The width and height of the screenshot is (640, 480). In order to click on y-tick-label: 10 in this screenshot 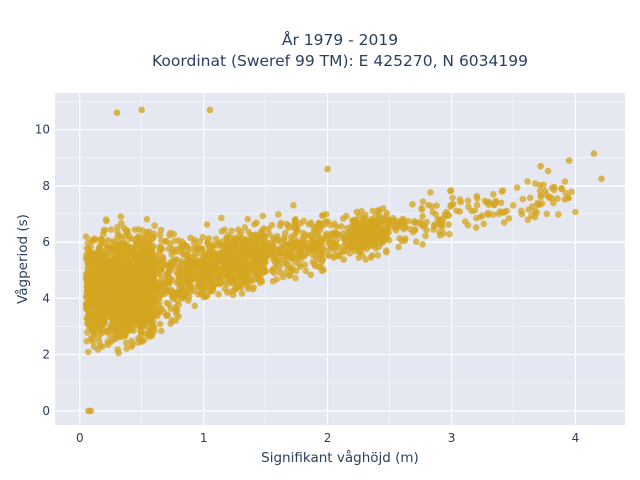, I will do `click(42, 130)`.